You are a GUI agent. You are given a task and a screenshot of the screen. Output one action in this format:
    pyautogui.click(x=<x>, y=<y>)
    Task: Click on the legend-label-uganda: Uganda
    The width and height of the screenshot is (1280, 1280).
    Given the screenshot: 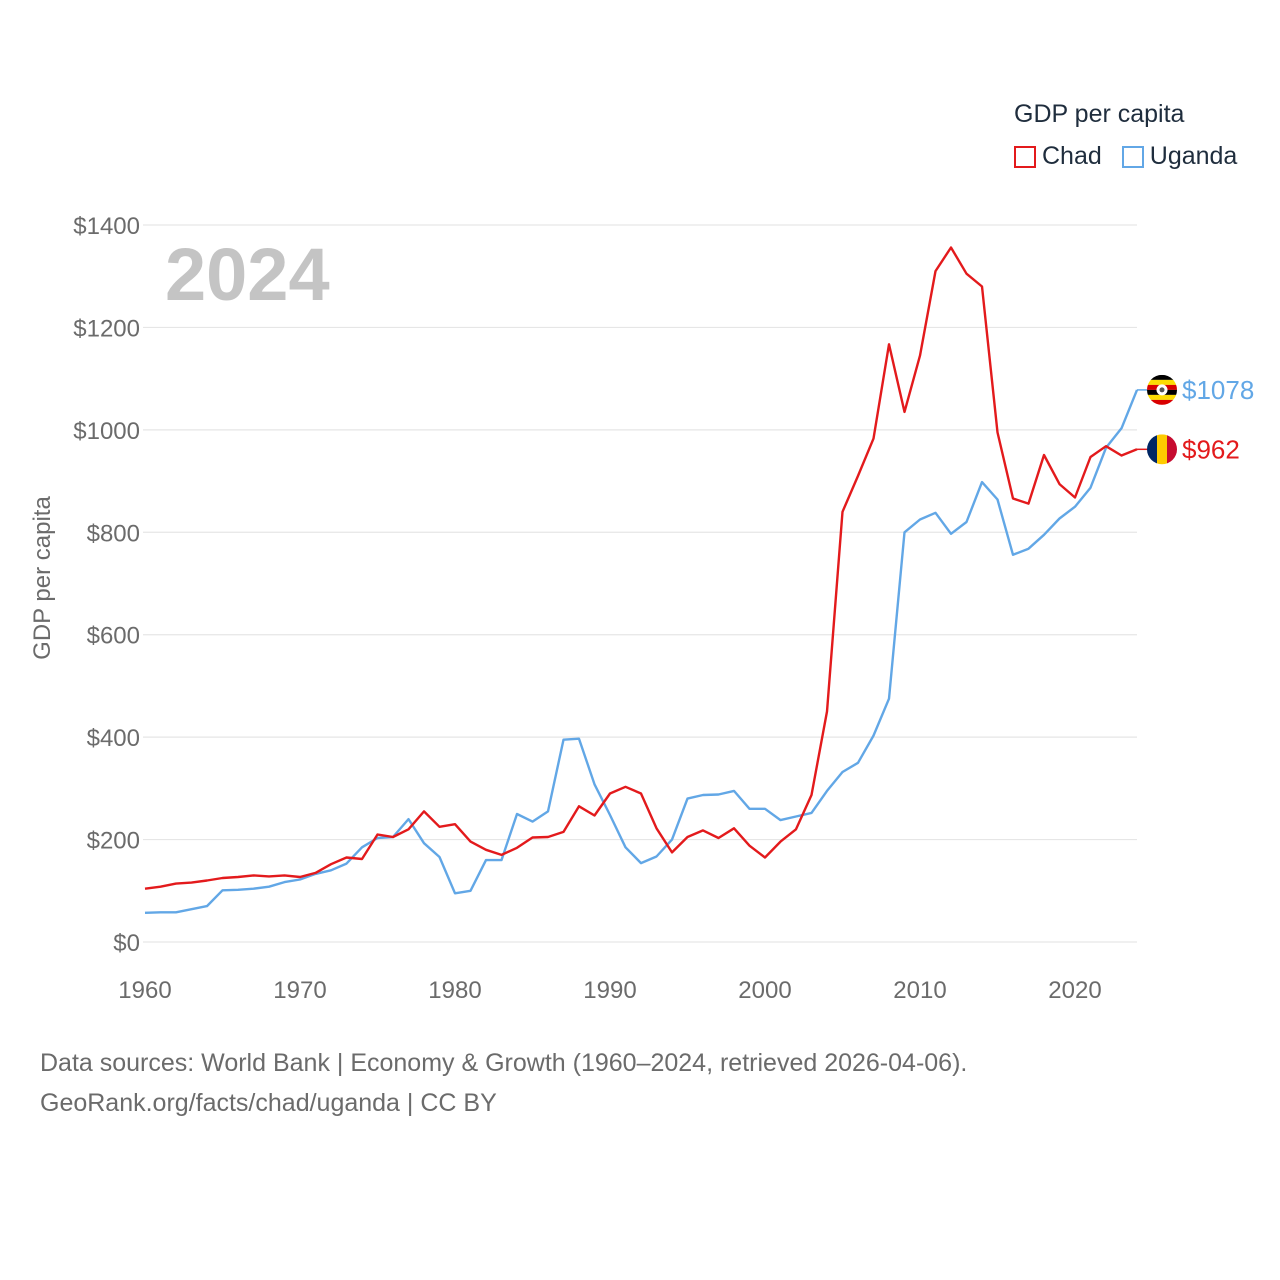 What is the action you would take?
    pyautogui.click(x=1193, y=156)
    